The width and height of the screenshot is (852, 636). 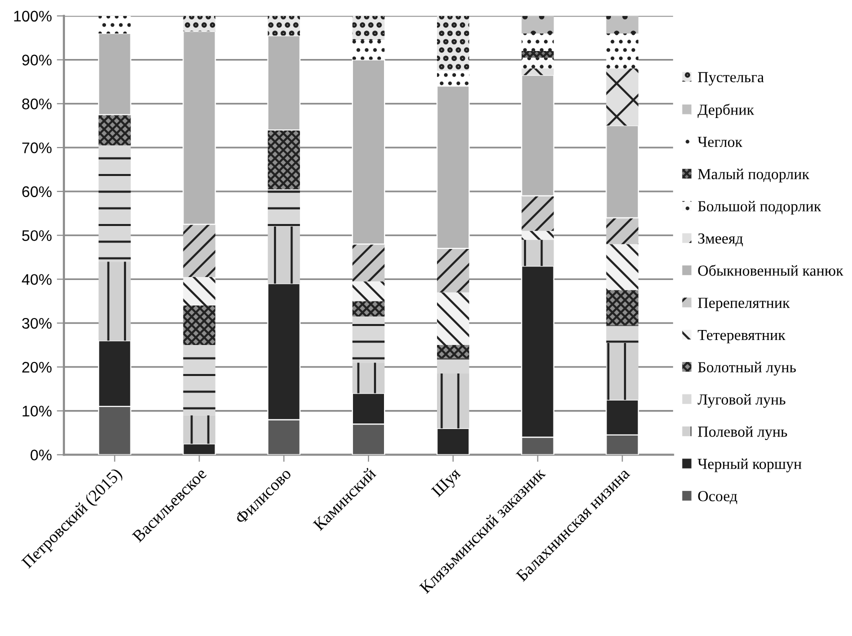 What do you see at coordinates (771, 270) in the screenshot?
I see `legend-label: Обыкновенный канюк` at bounding box center [771, 270].